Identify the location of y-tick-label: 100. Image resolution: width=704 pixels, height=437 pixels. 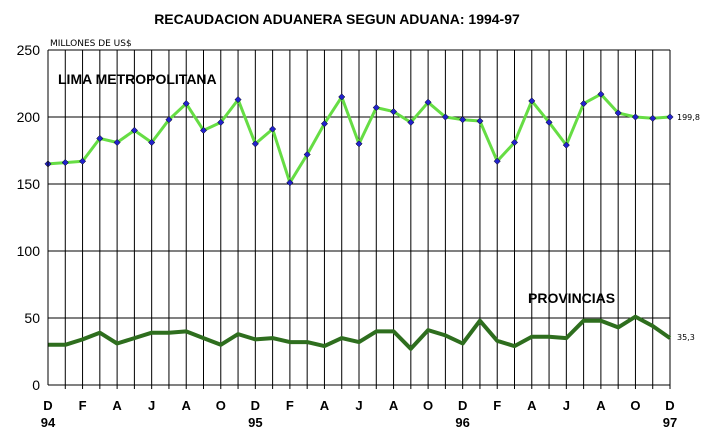
(29, 251).